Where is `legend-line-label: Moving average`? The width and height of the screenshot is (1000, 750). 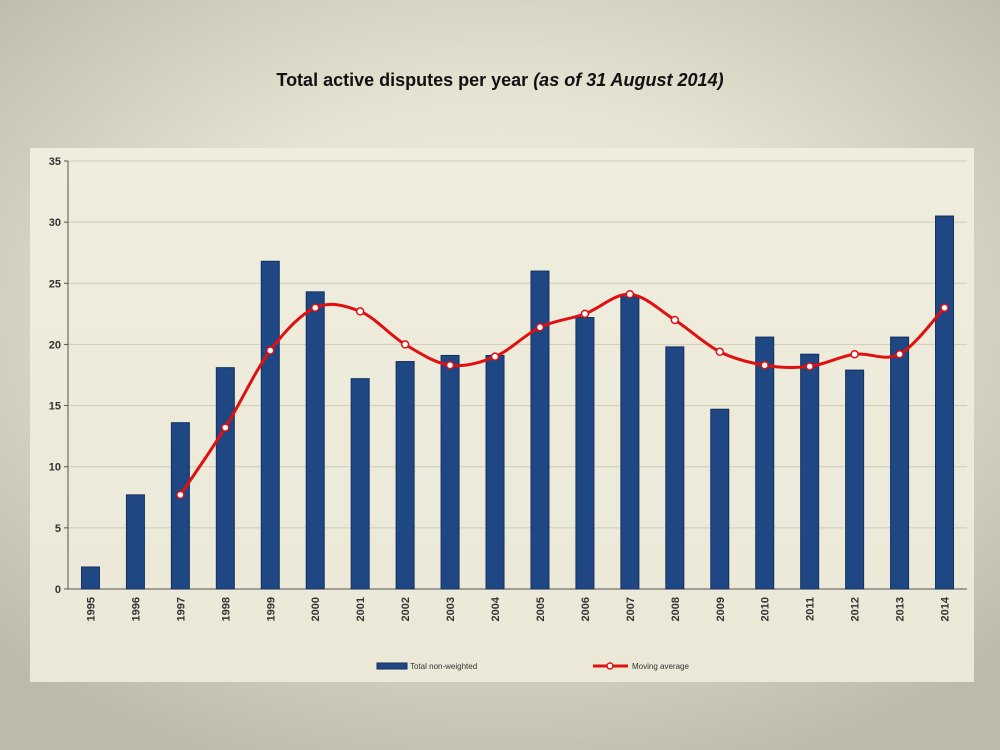
legend-line-label: Moving average is located at coordinates (660, 666).